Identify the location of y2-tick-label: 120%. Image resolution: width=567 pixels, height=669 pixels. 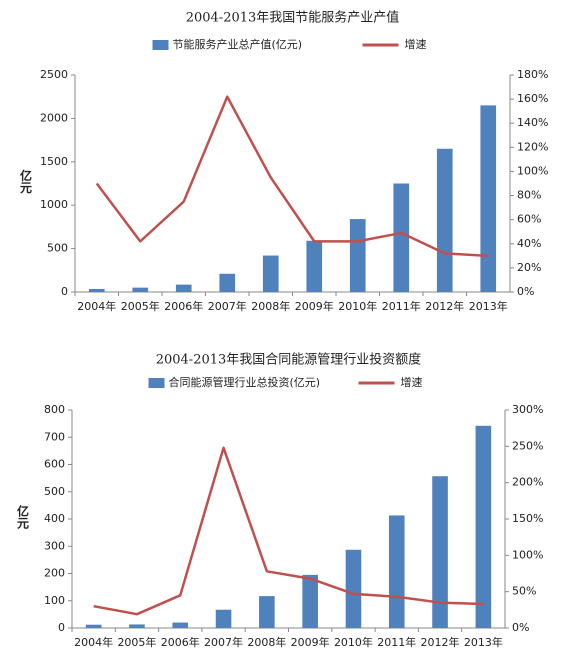
(532, 146).